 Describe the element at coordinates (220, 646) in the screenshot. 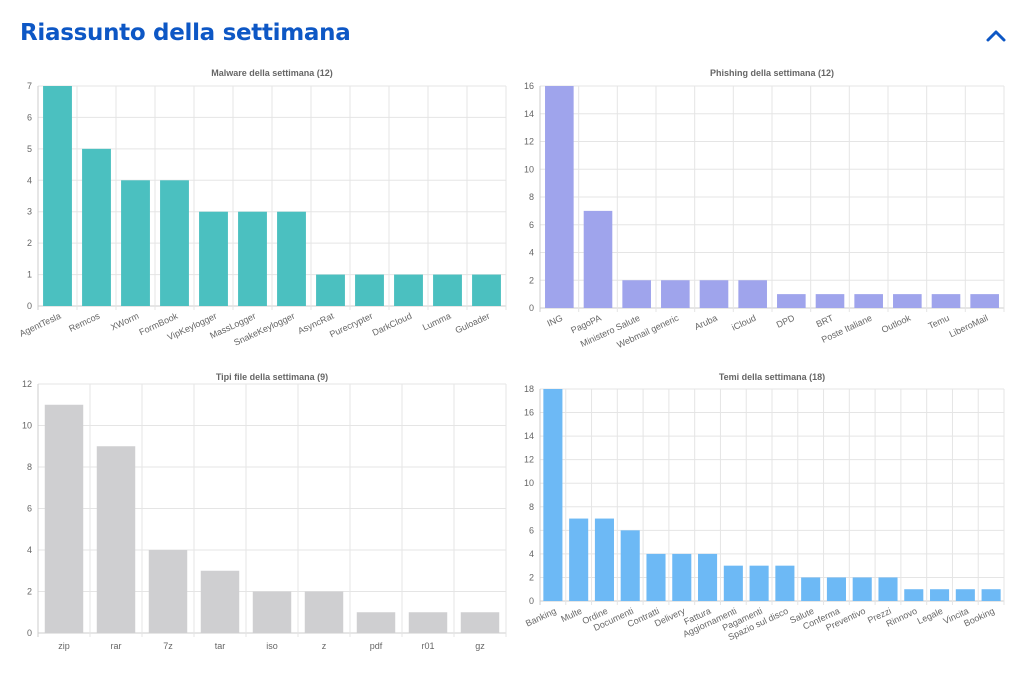

I see `x-tick-label: tar` at that location.